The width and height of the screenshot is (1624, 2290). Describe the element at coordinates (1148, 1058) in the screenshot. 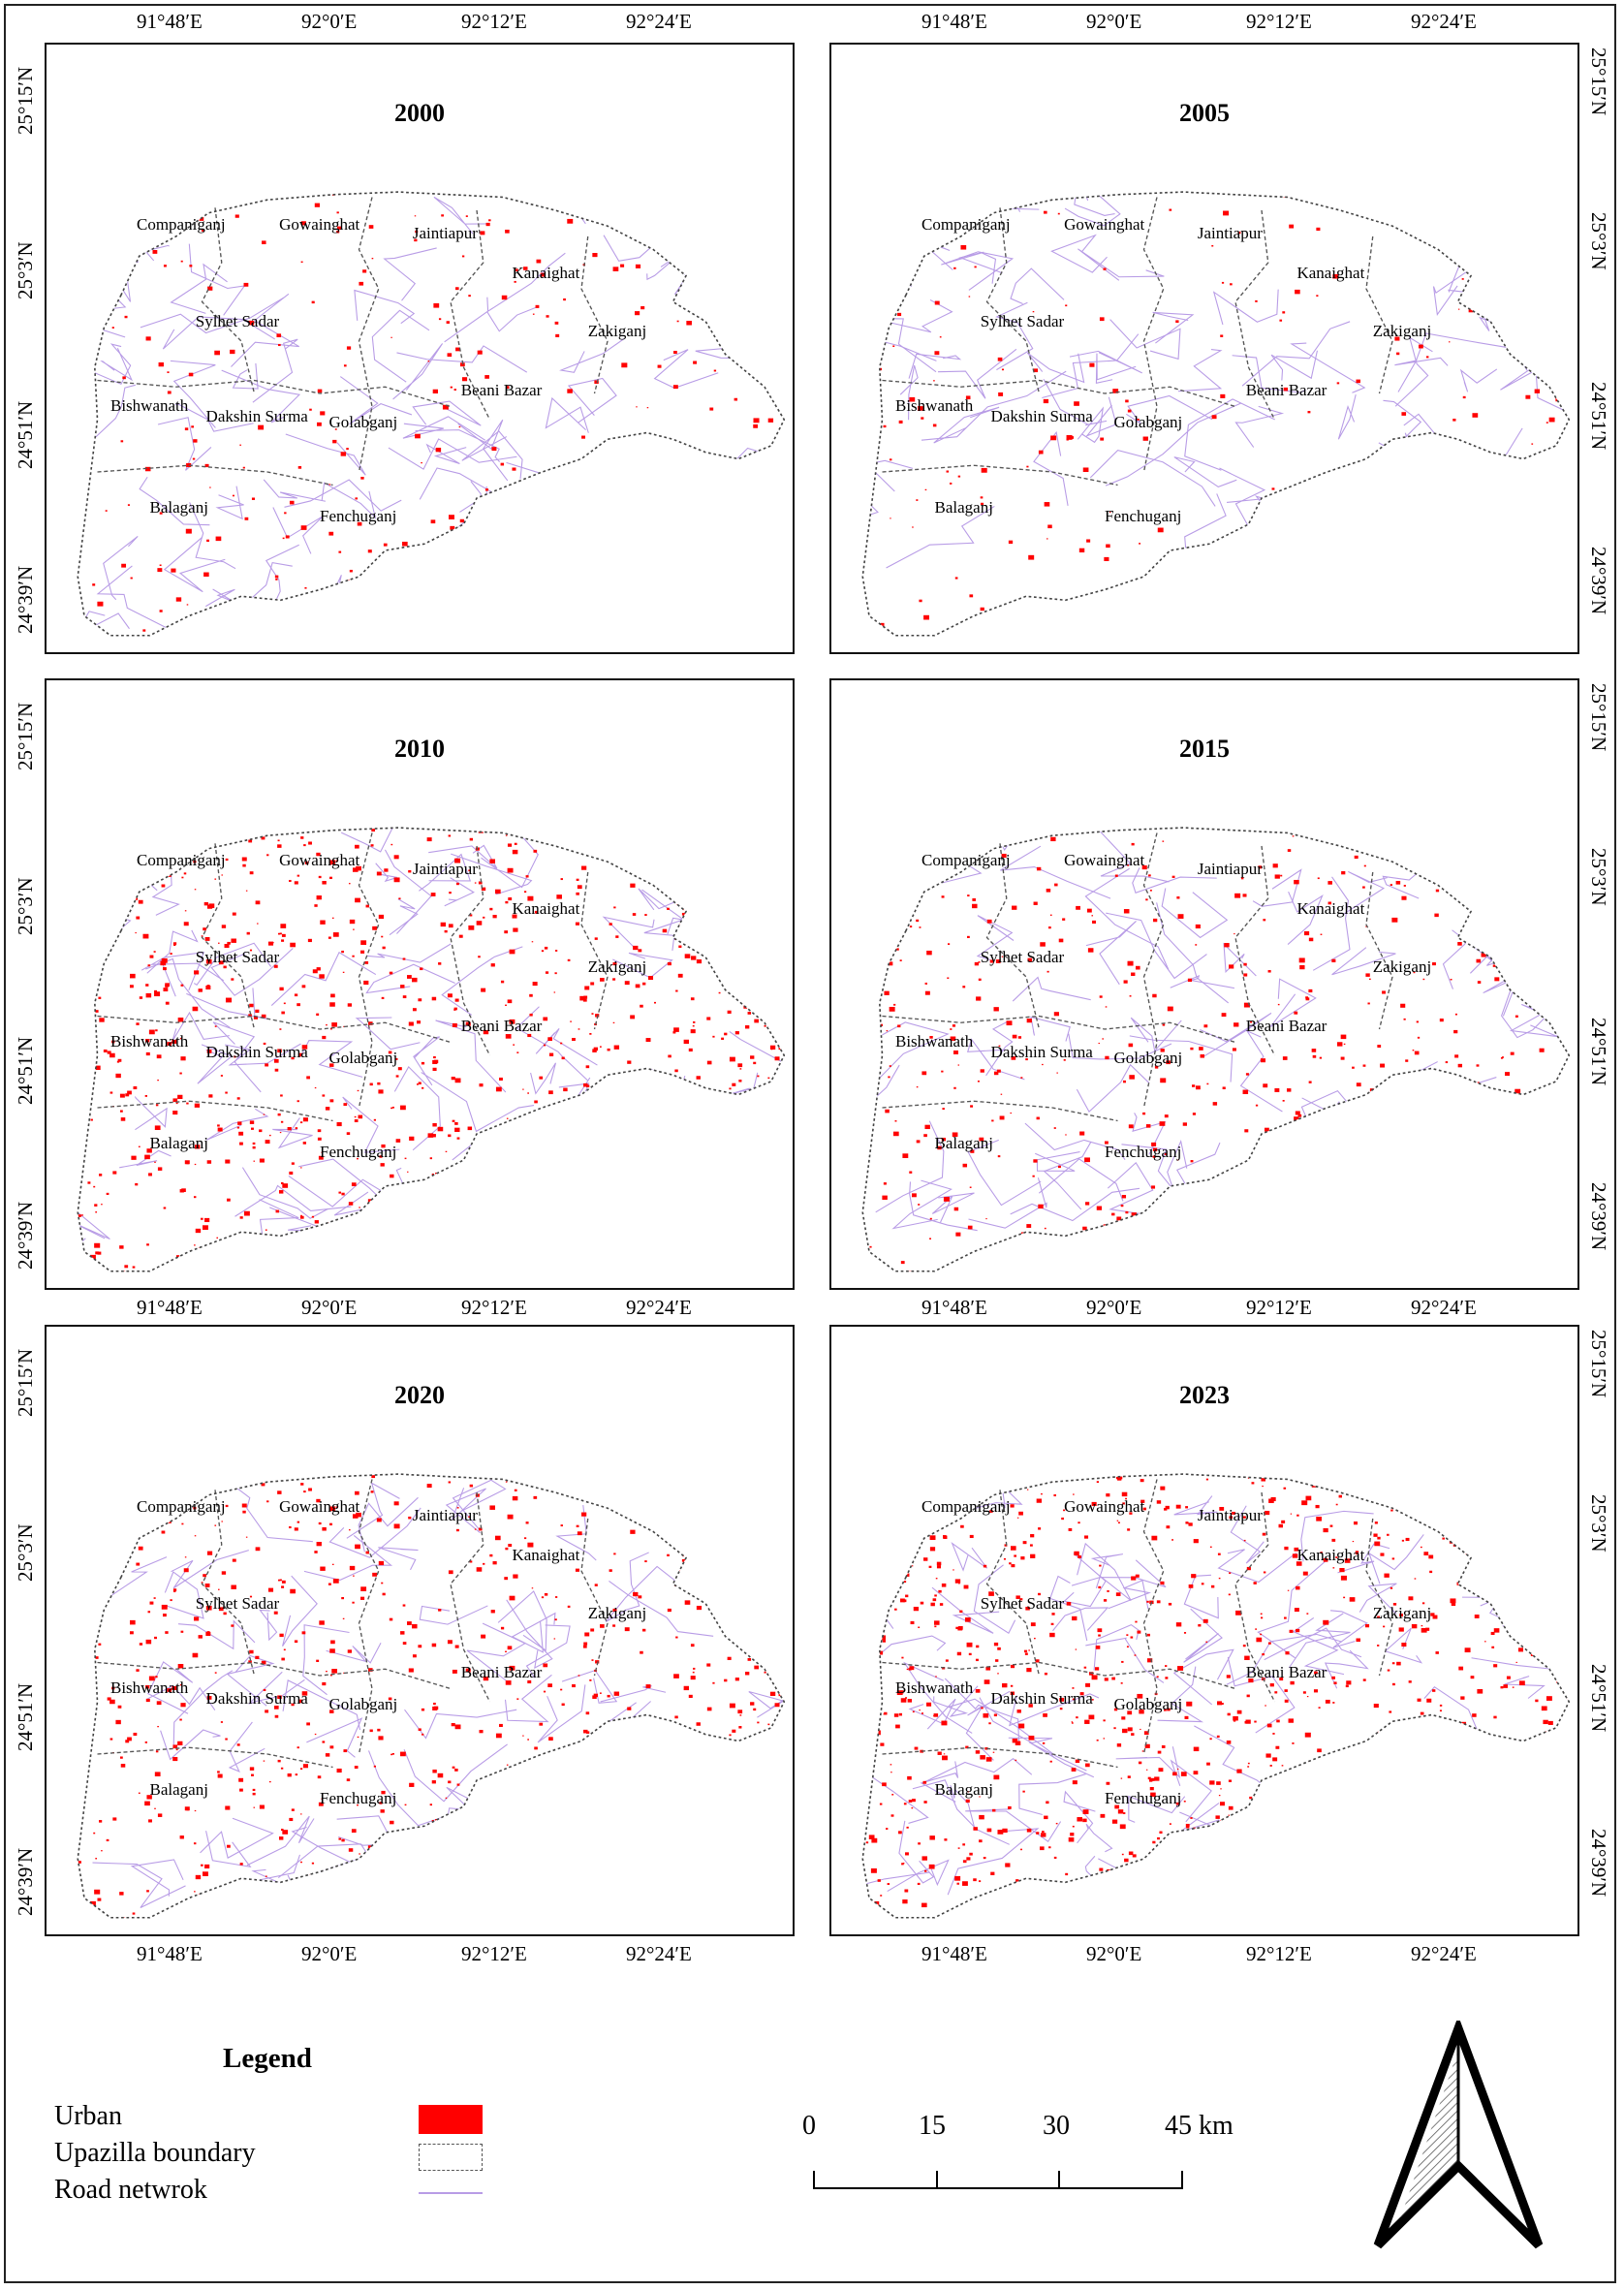

I see `upazila-label: Golabganj` at that location.